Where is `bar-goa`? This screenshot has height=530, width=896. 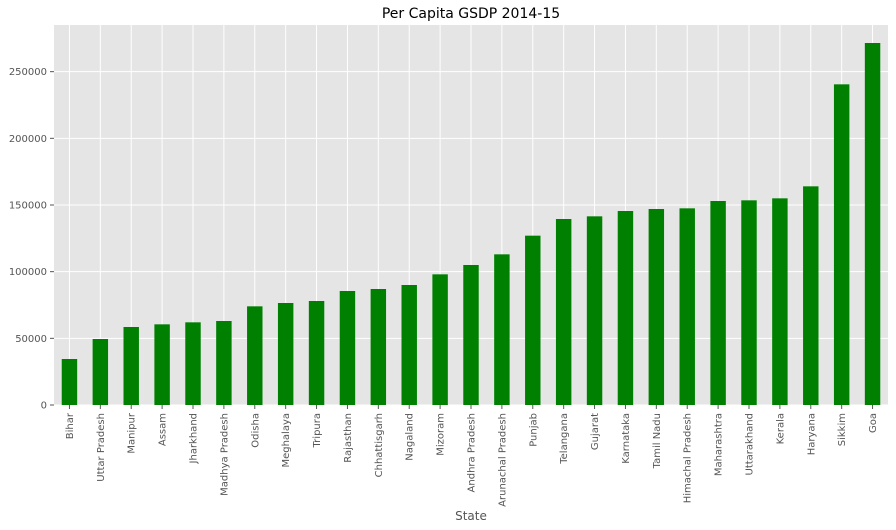 bar-goa is located at coordinates (872, 224).